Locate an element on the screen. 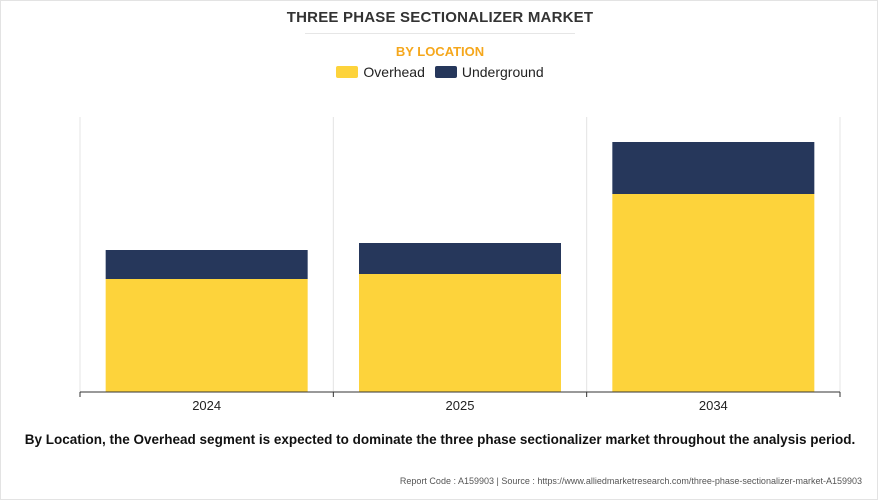  x-tick-label-2024: 2024 is located at coordinates (206, 405).